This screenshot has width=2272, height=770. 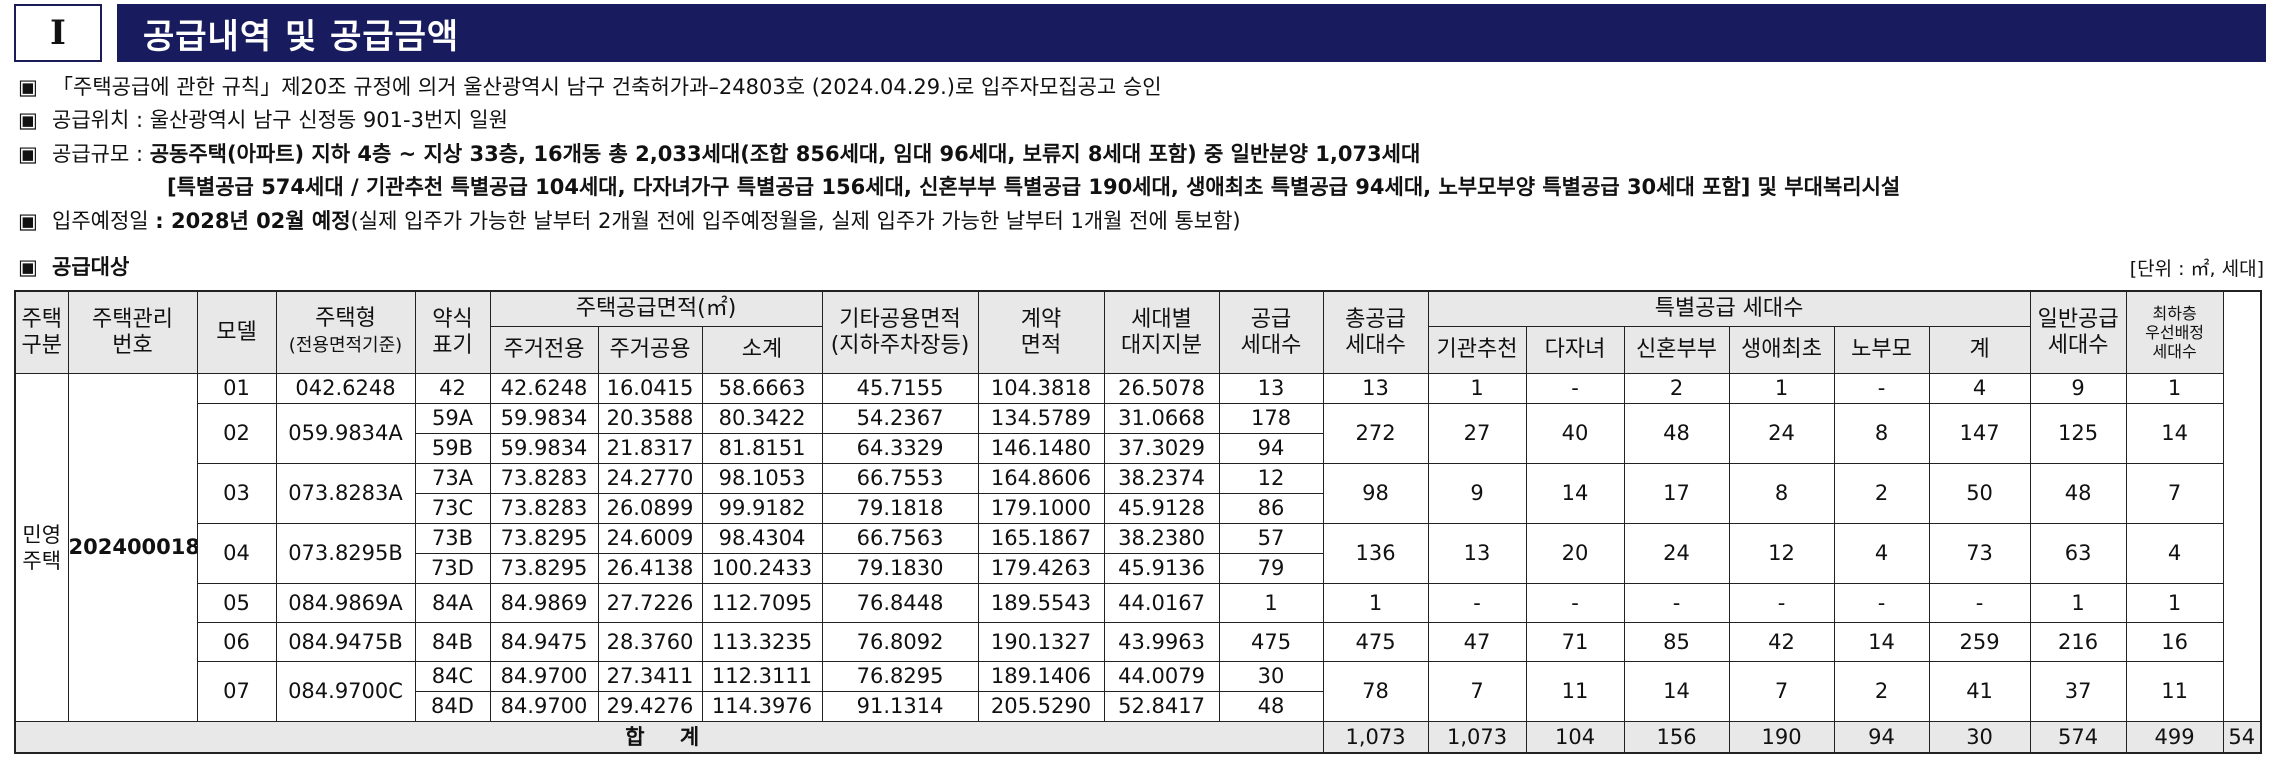 What do you see at coordinates (1477, 642) in the screenshot?
I see `cell-sp-inst: 47` at bounding box center [1477, 642].